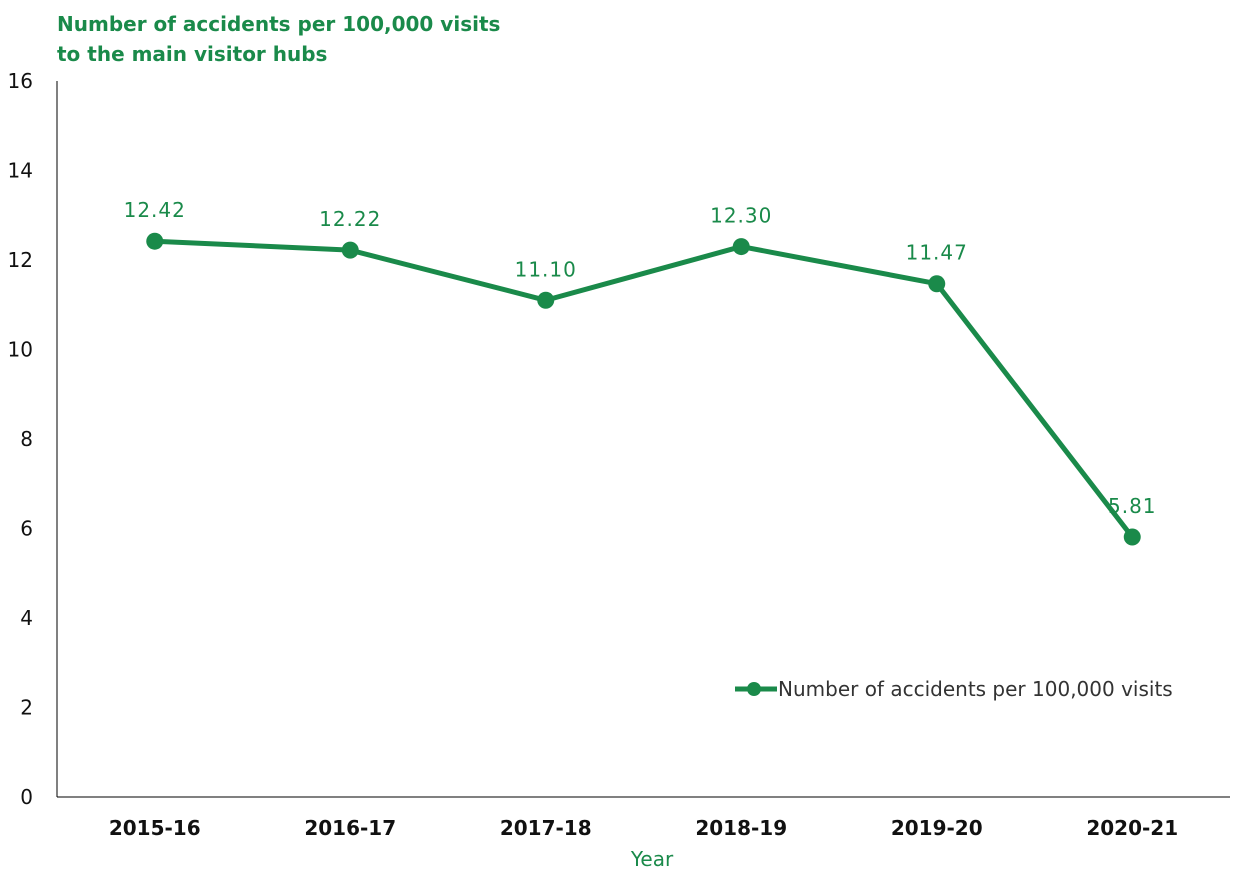 This screenshot has width=1238, height=871. What do you see at coordinates (1132, 828) in the screenshot?
I see `x-tick-label: 2020-21` at bounding box center [1132, 828].